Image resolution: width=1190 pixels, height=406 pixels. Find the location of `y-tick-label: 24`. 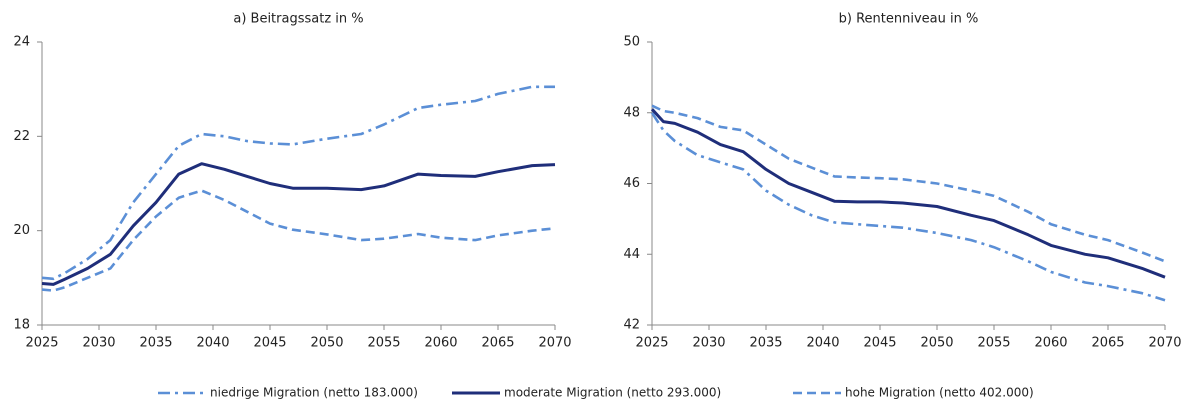

y-tick-label: 24 is located at coordinates (21, 42).